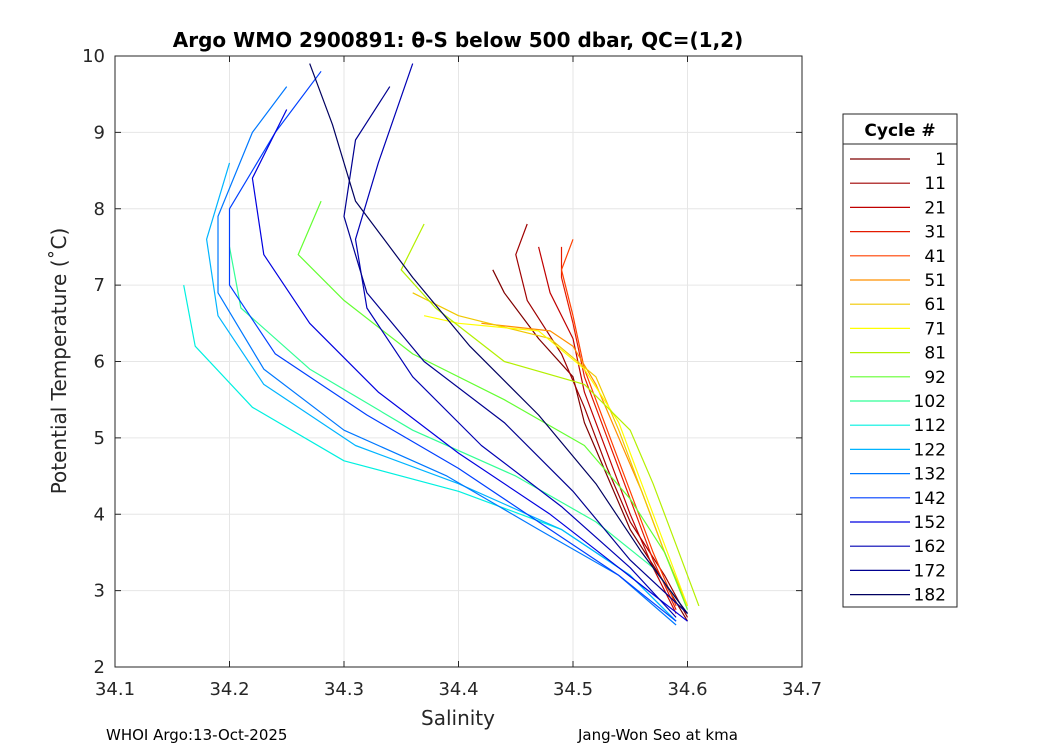 This screenshot has height=750, width=1050. Describe the element at coordinates (658, 735) in the screenshot. I see `footer-author: Jang-Won Seo at kma` at that location.